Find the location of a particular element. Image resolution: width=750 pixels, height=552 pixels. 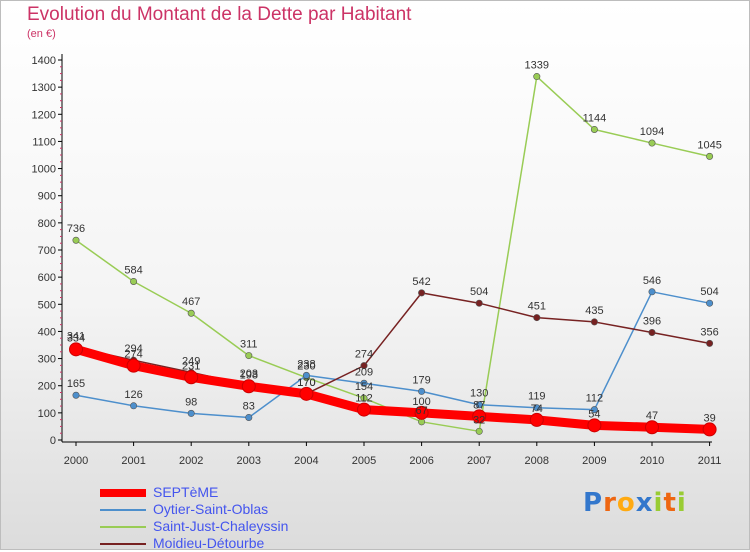

data-label-3: 542 is located at coordinates (421, 282).